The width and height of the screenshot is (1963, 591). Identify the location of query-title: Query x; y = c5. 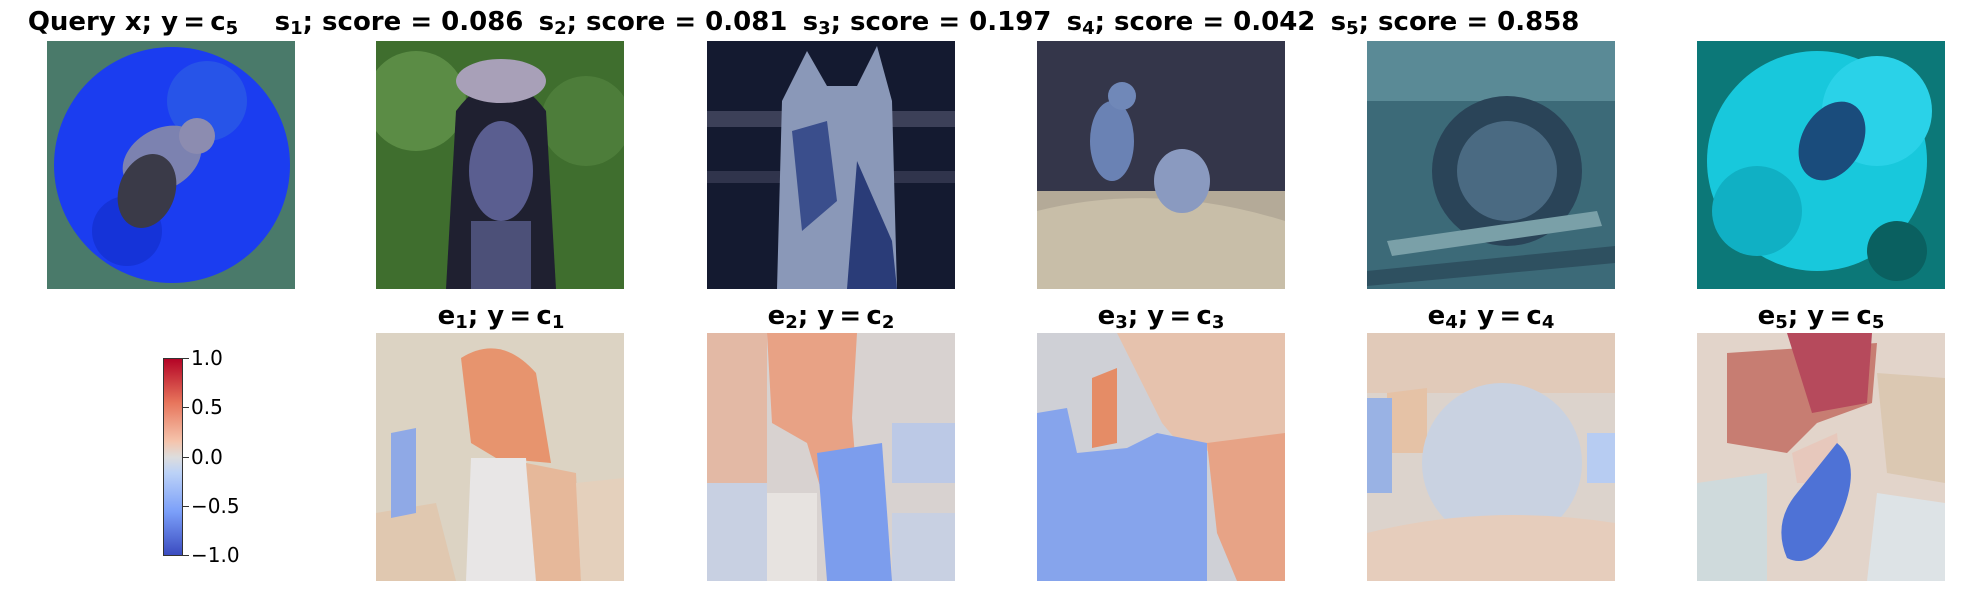
(133, 23).